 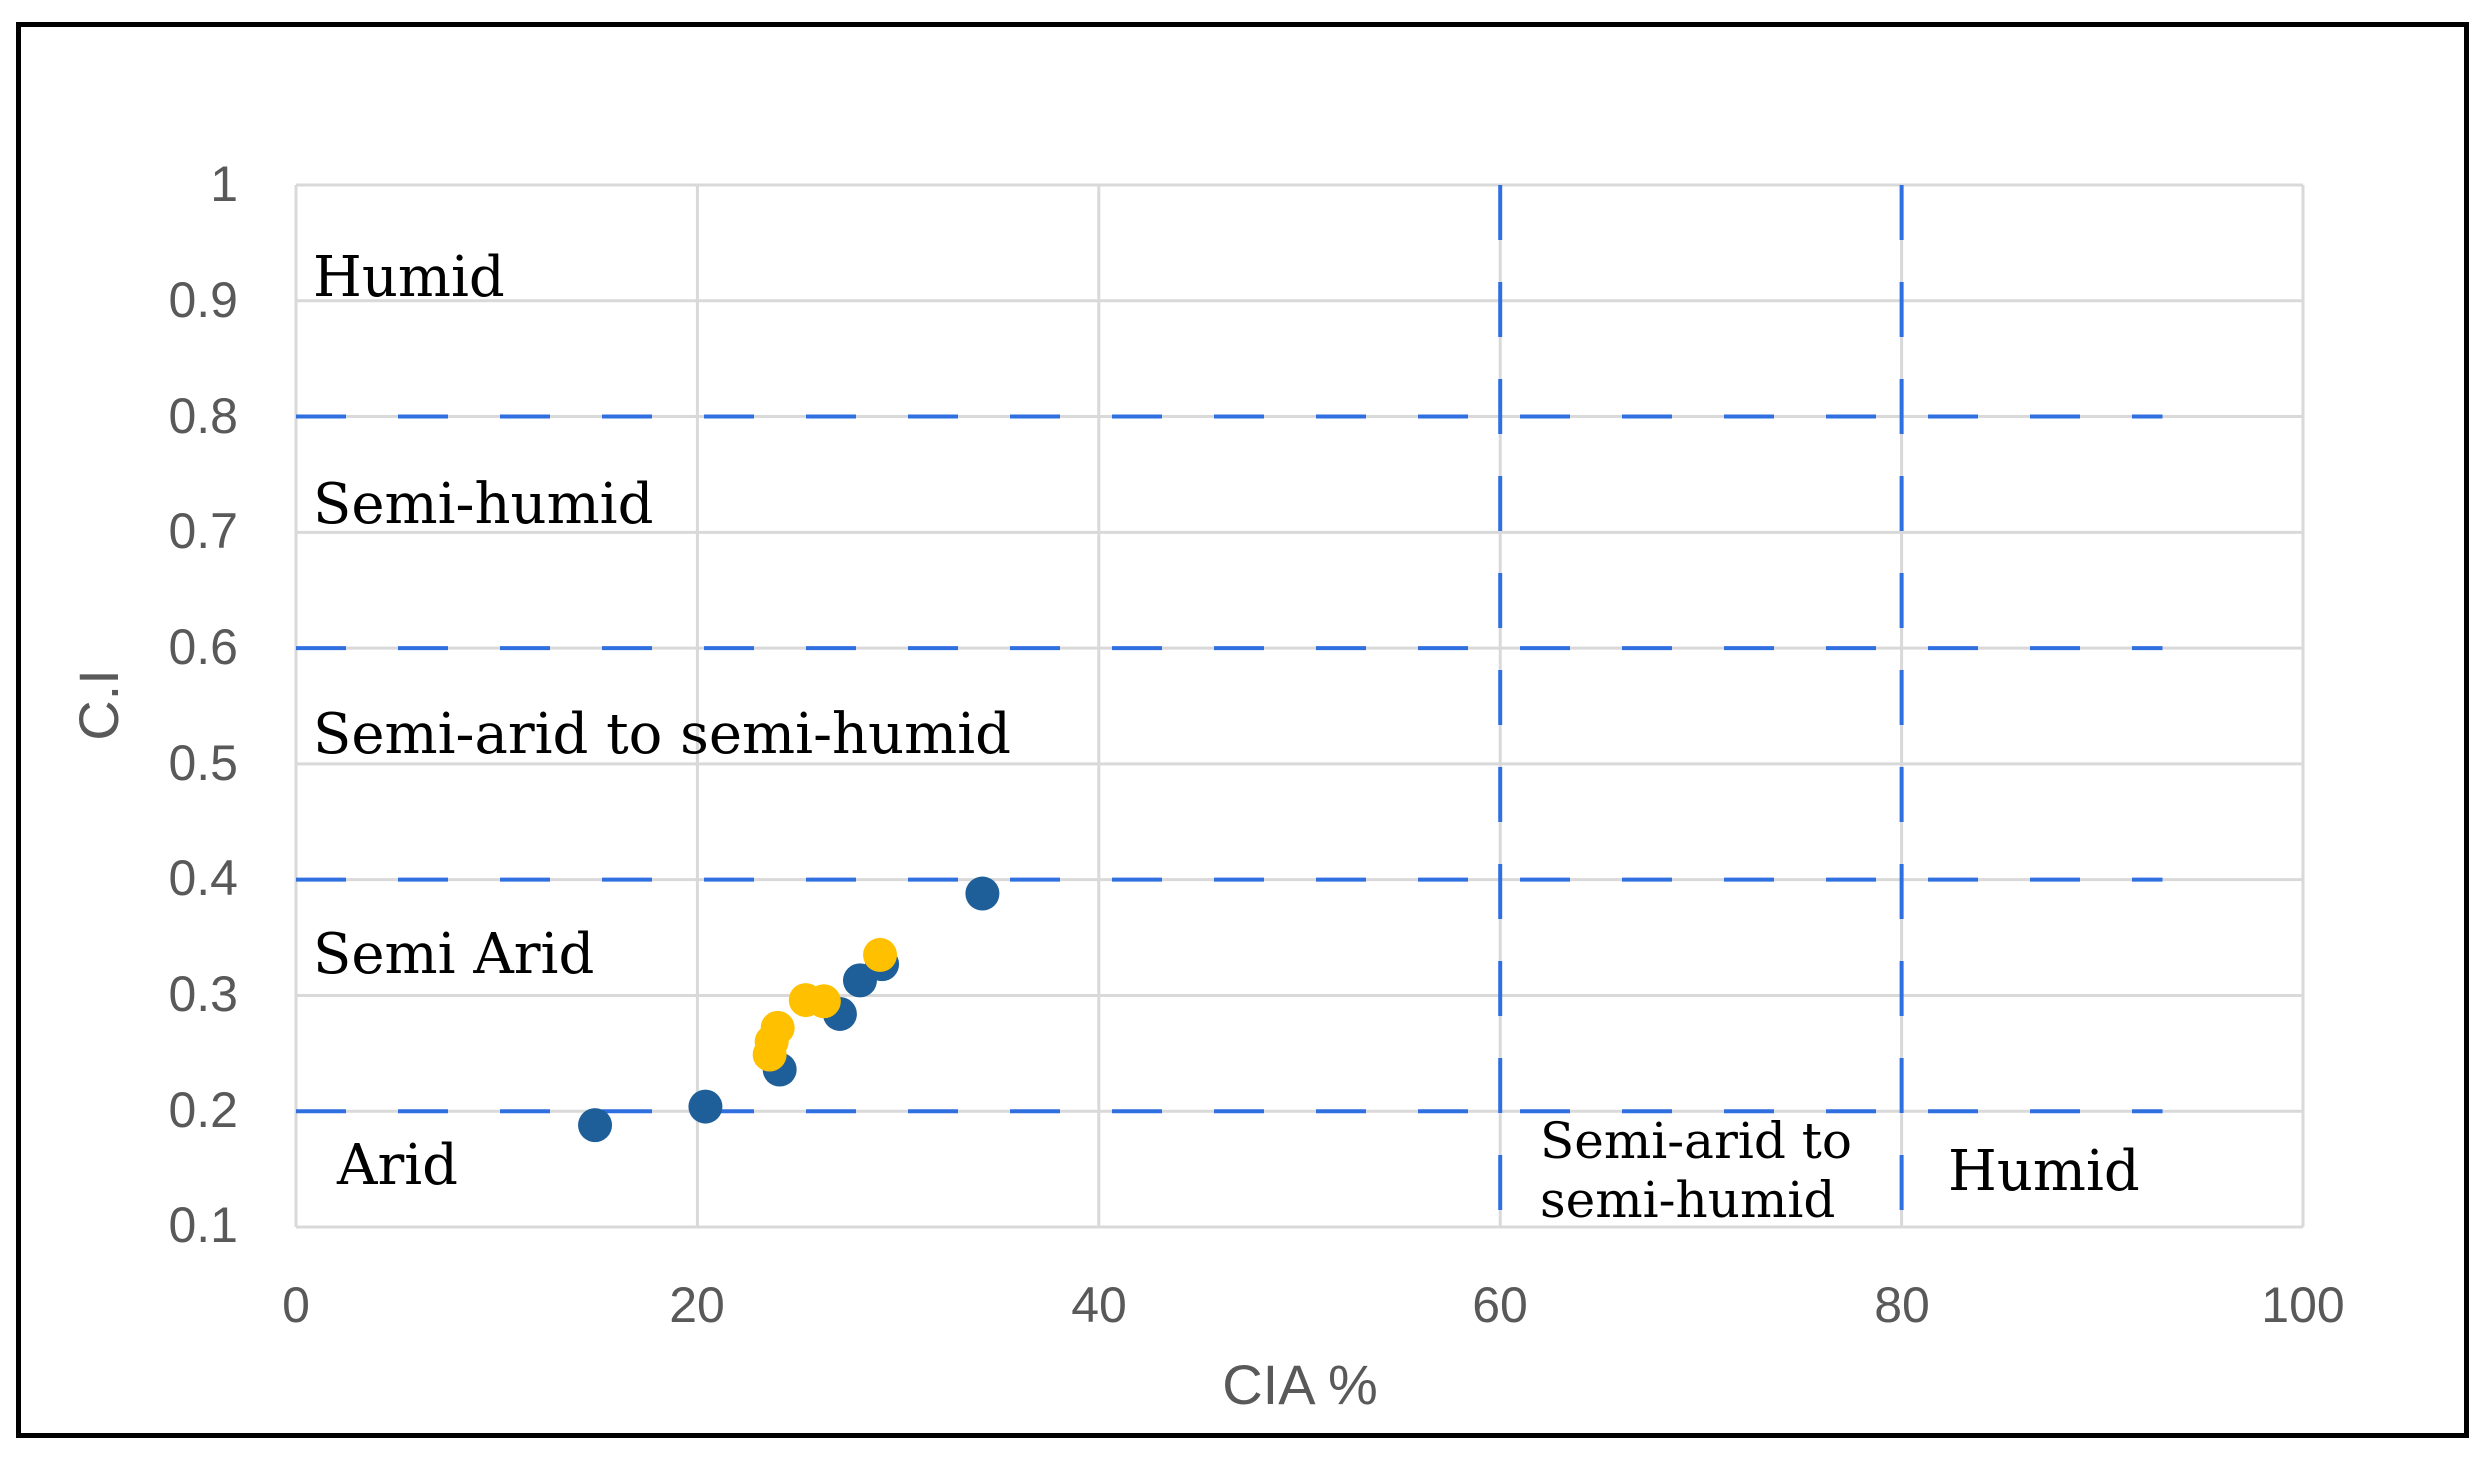 I want to click on y-tick-label: 0.6, so click(x=203, y=647).